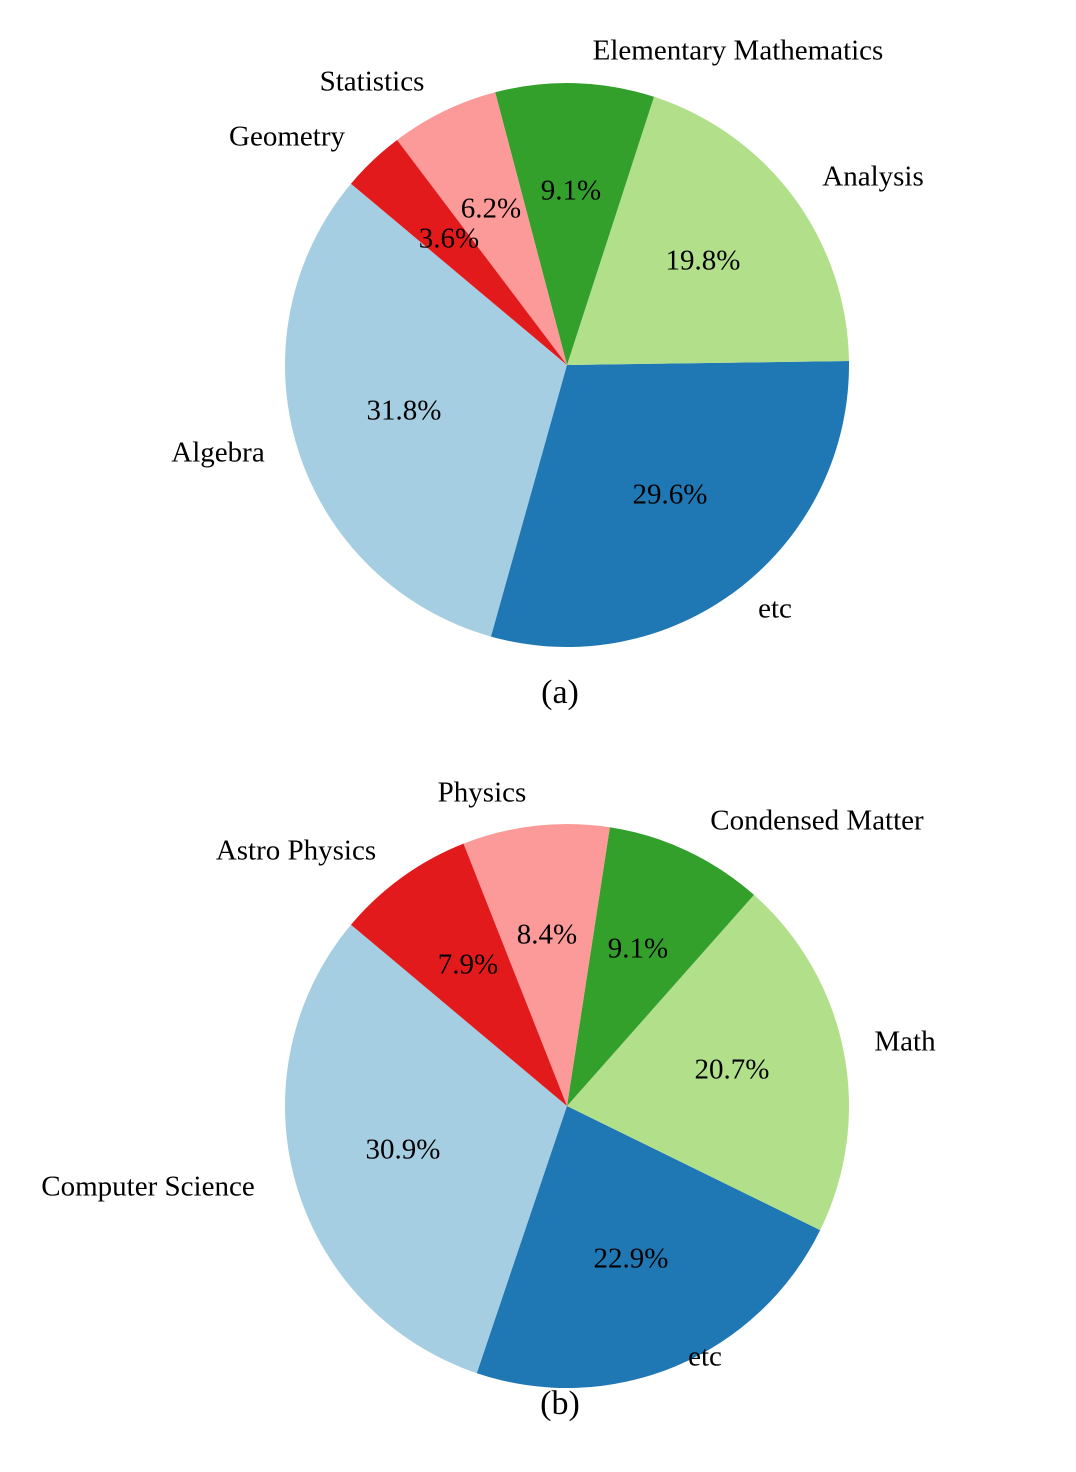 The image size is (1076, 1472). I want to click on pie-slice-statistics, so click(482, 228).